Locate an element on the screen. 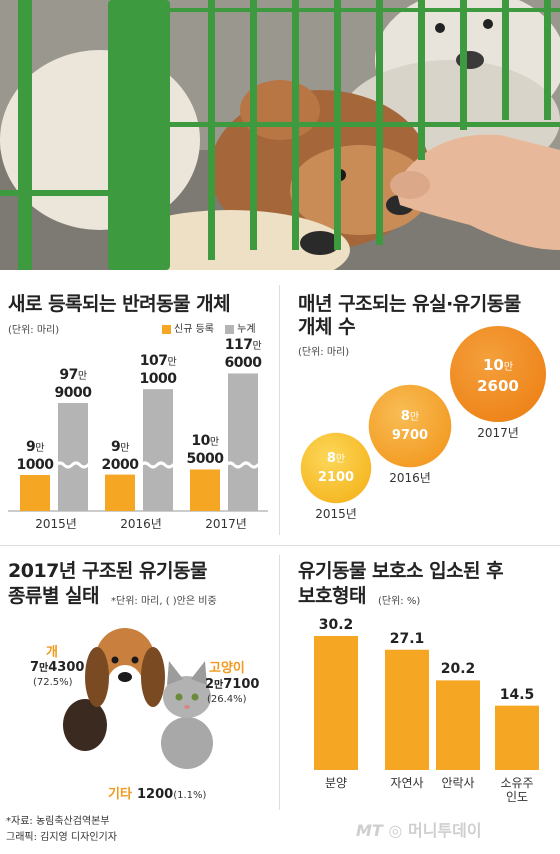  panel2-unit: (단위: 마리) is located at coordinates (324, 352).